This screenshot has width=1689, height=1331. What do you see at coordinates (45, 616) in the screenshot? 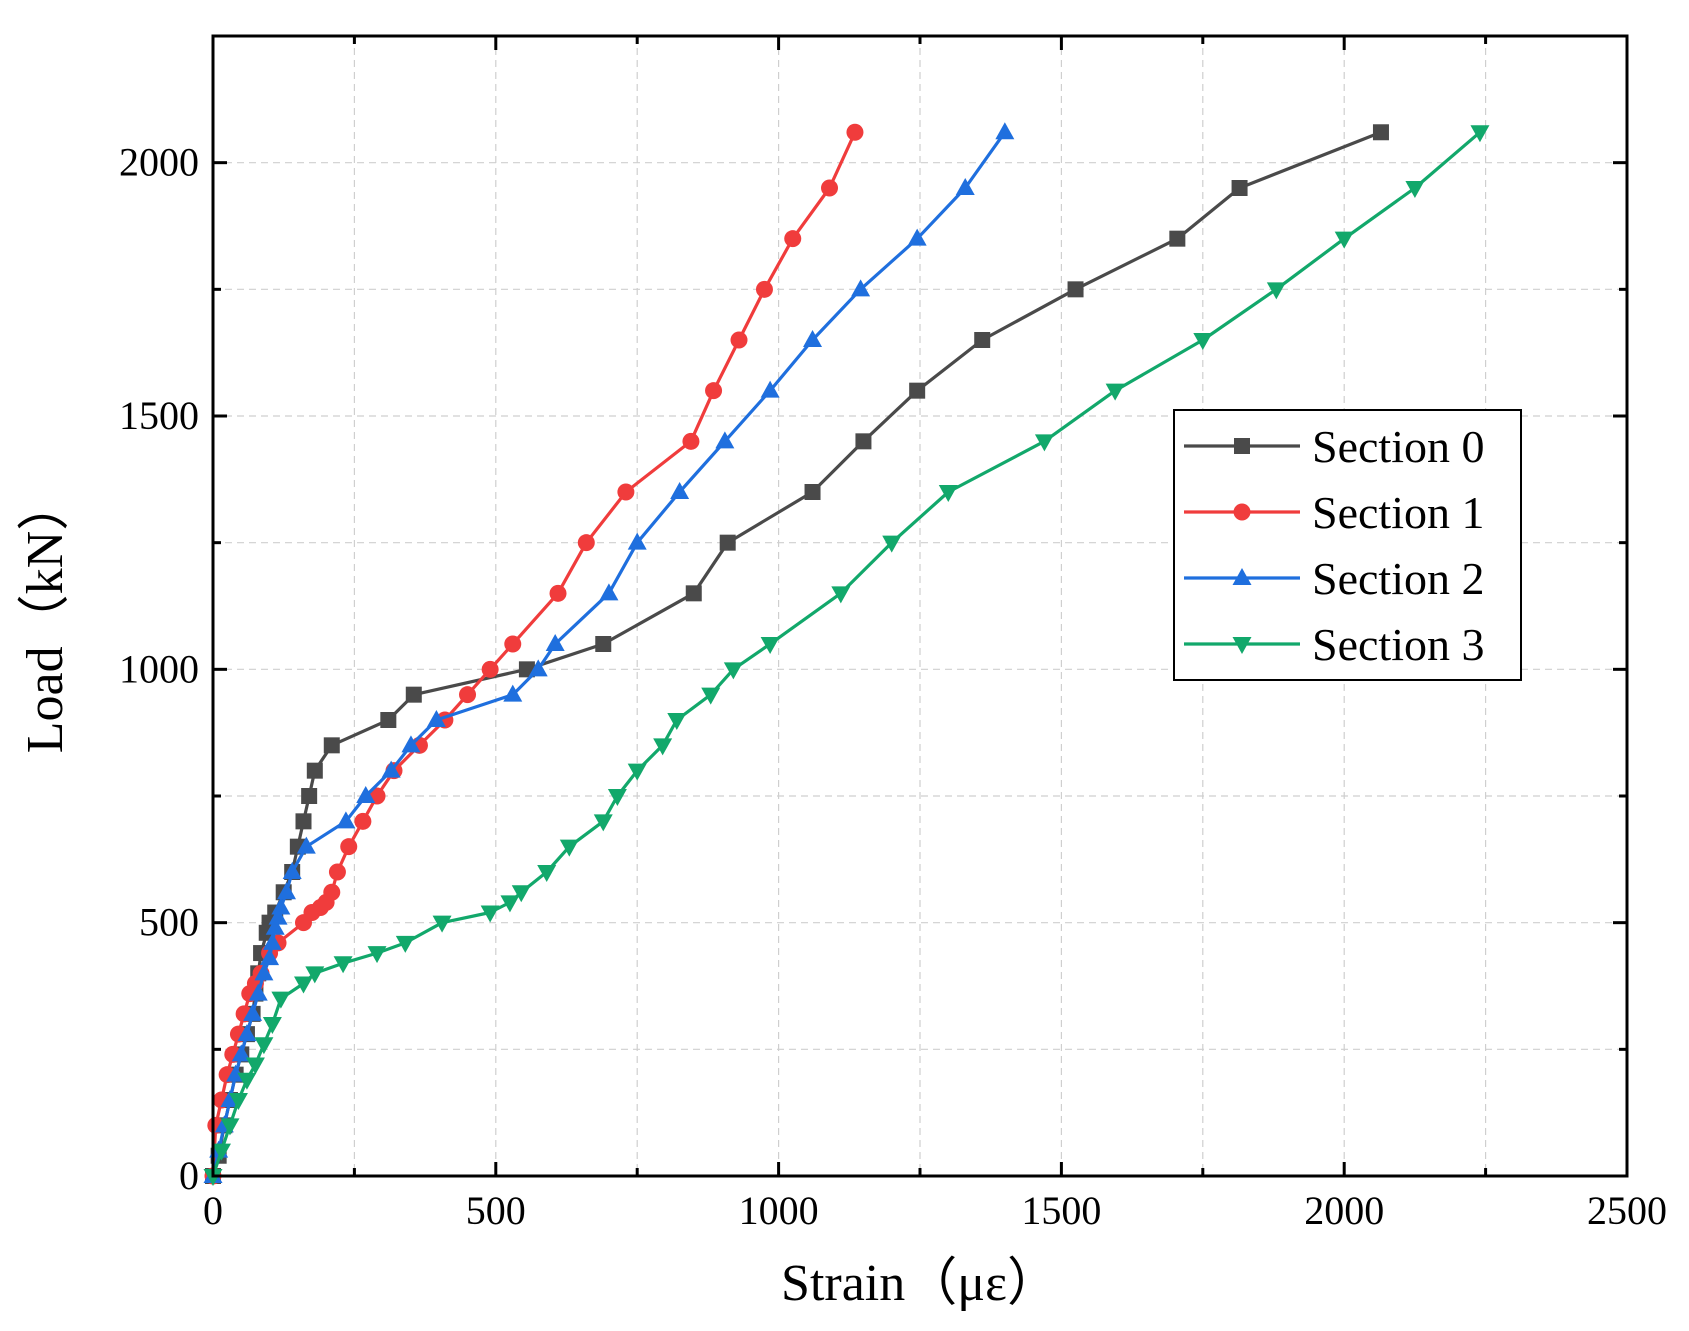
I see `y-axis-title: Load（kN）` at bounding box center [45, 616].